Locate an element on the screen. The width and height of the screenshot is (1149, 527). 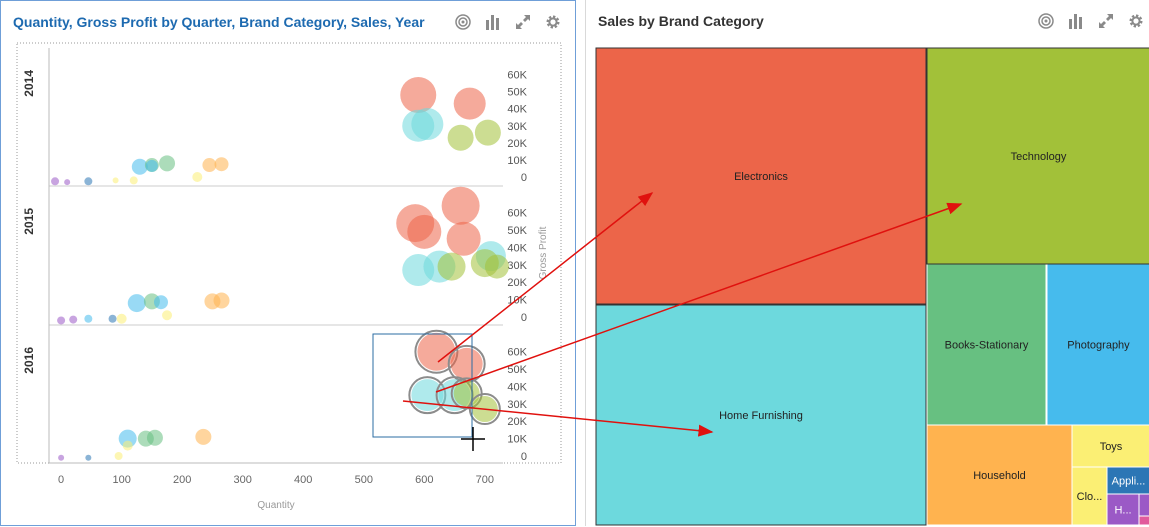
treemap-cell-label: Photography is located at coordinates (1098, 346).